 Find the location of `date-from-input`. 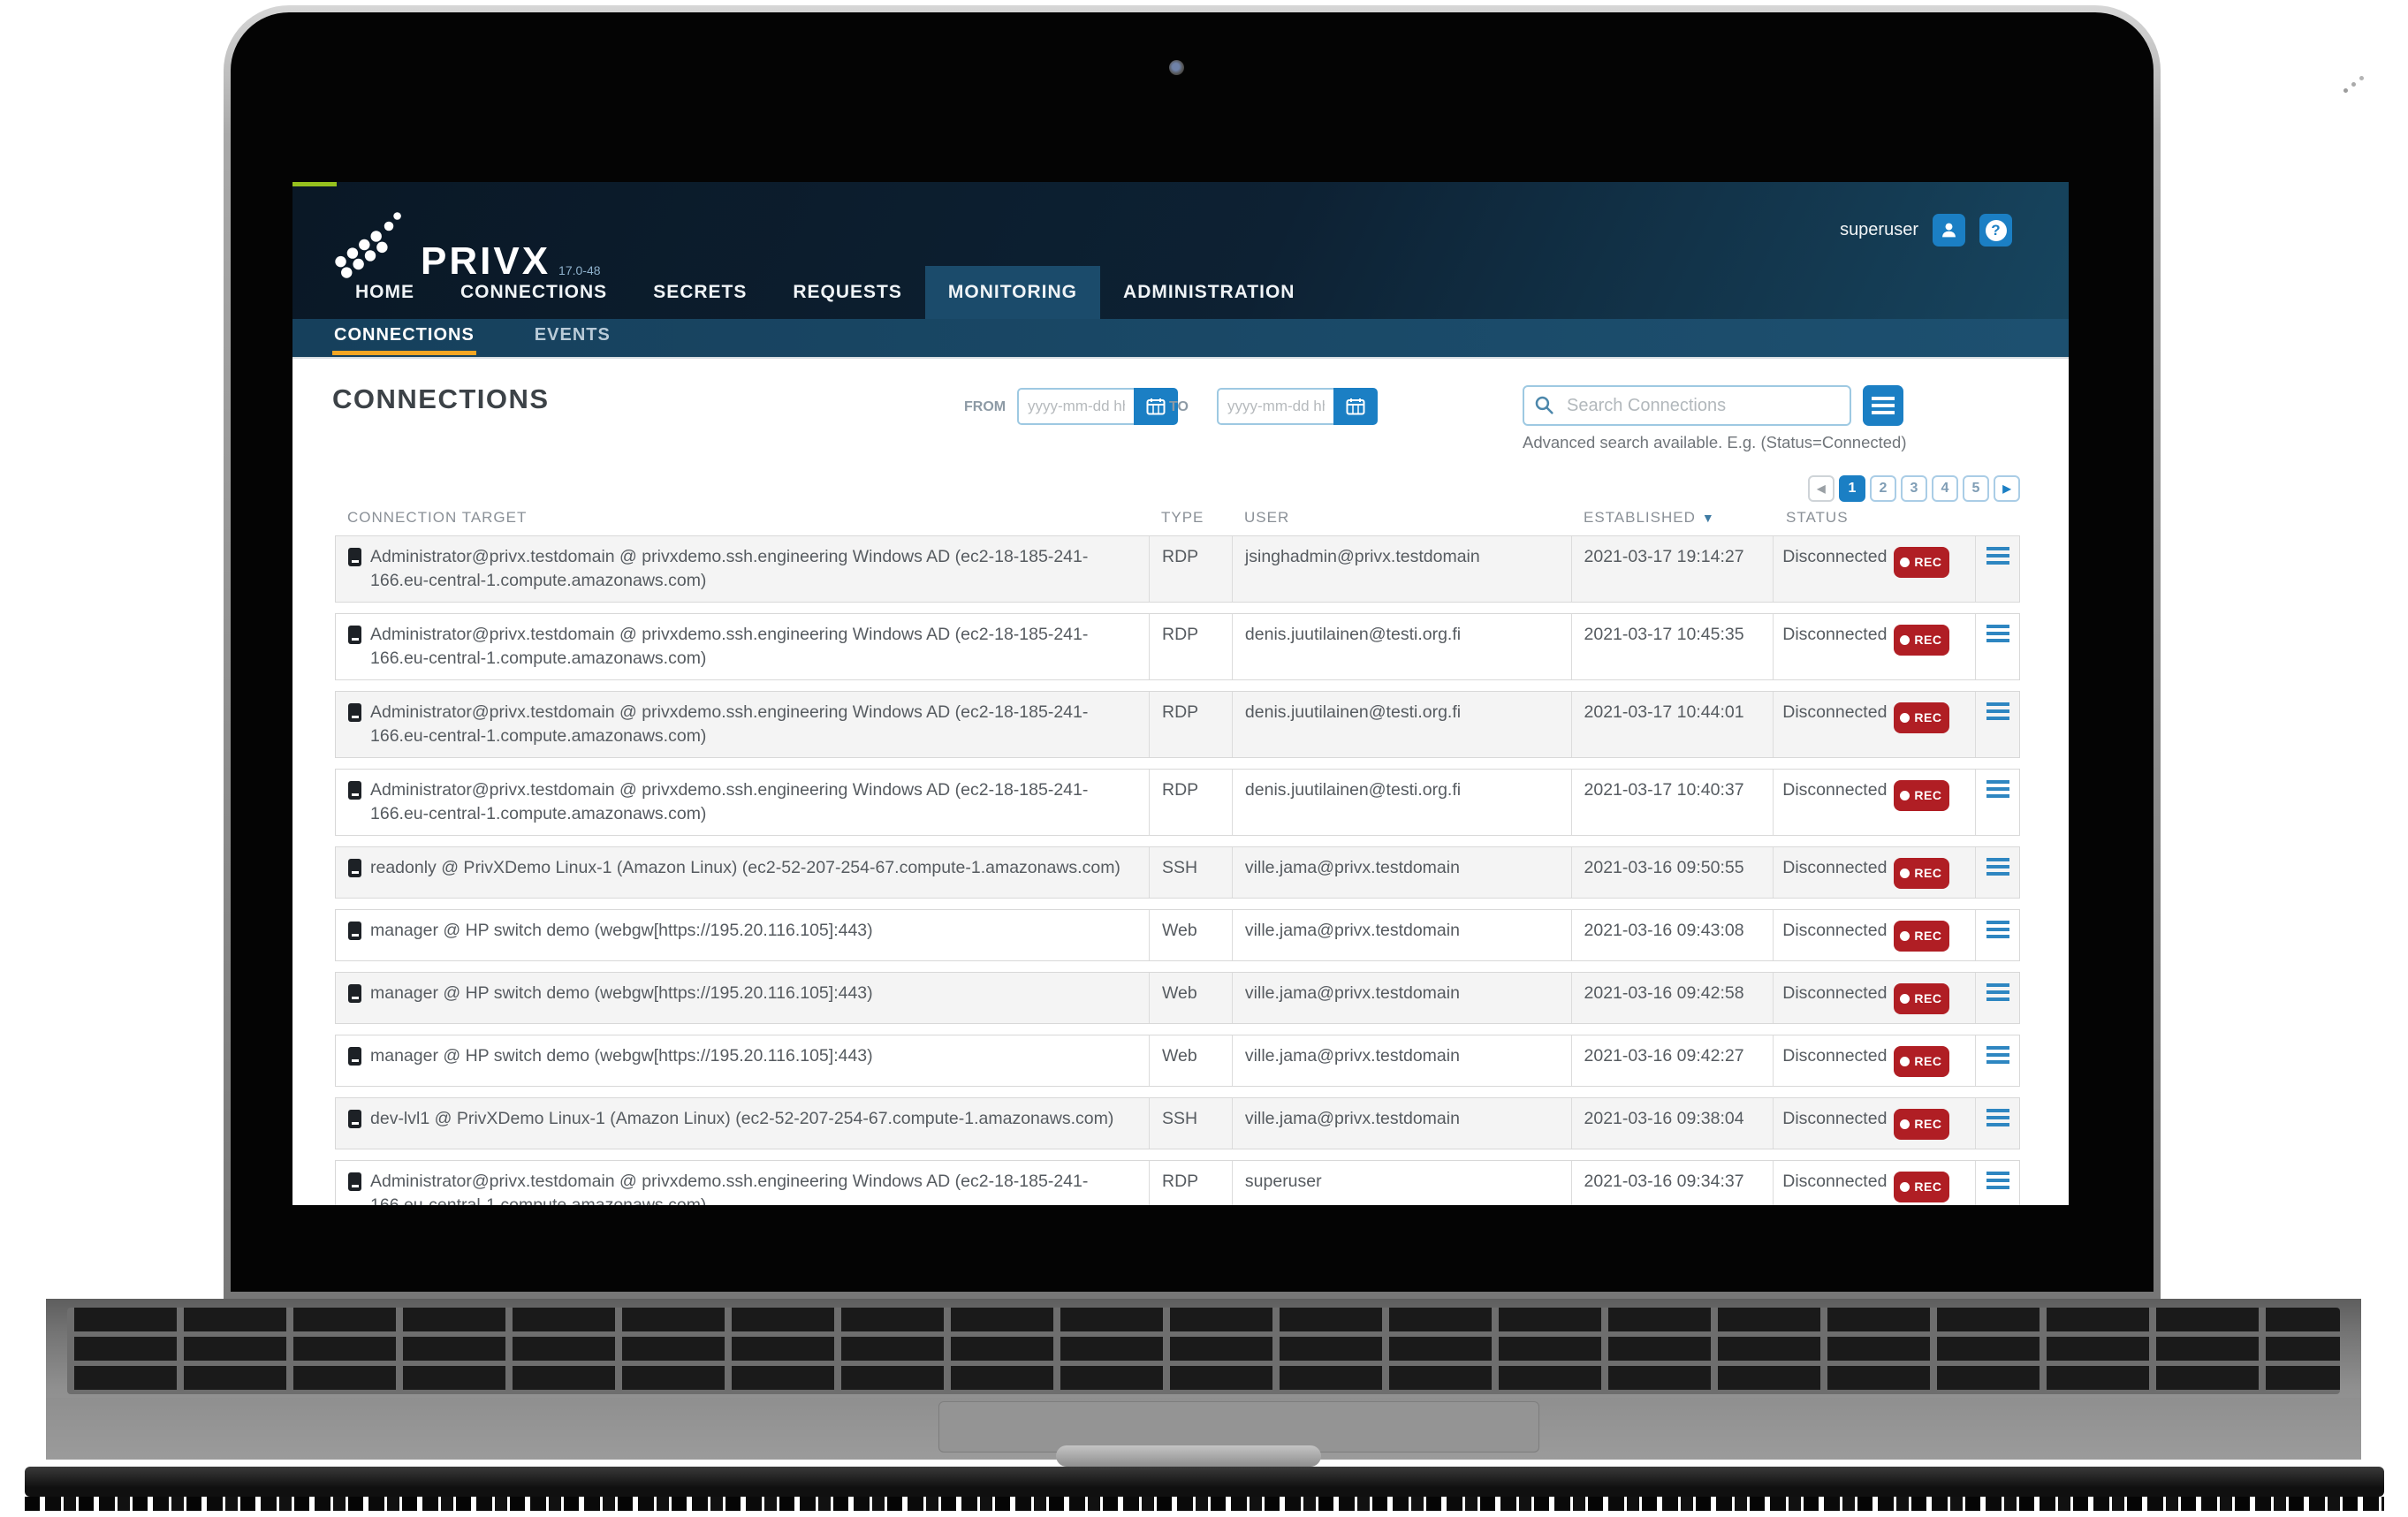

date-from-input is located at coordinates (1075, 406).